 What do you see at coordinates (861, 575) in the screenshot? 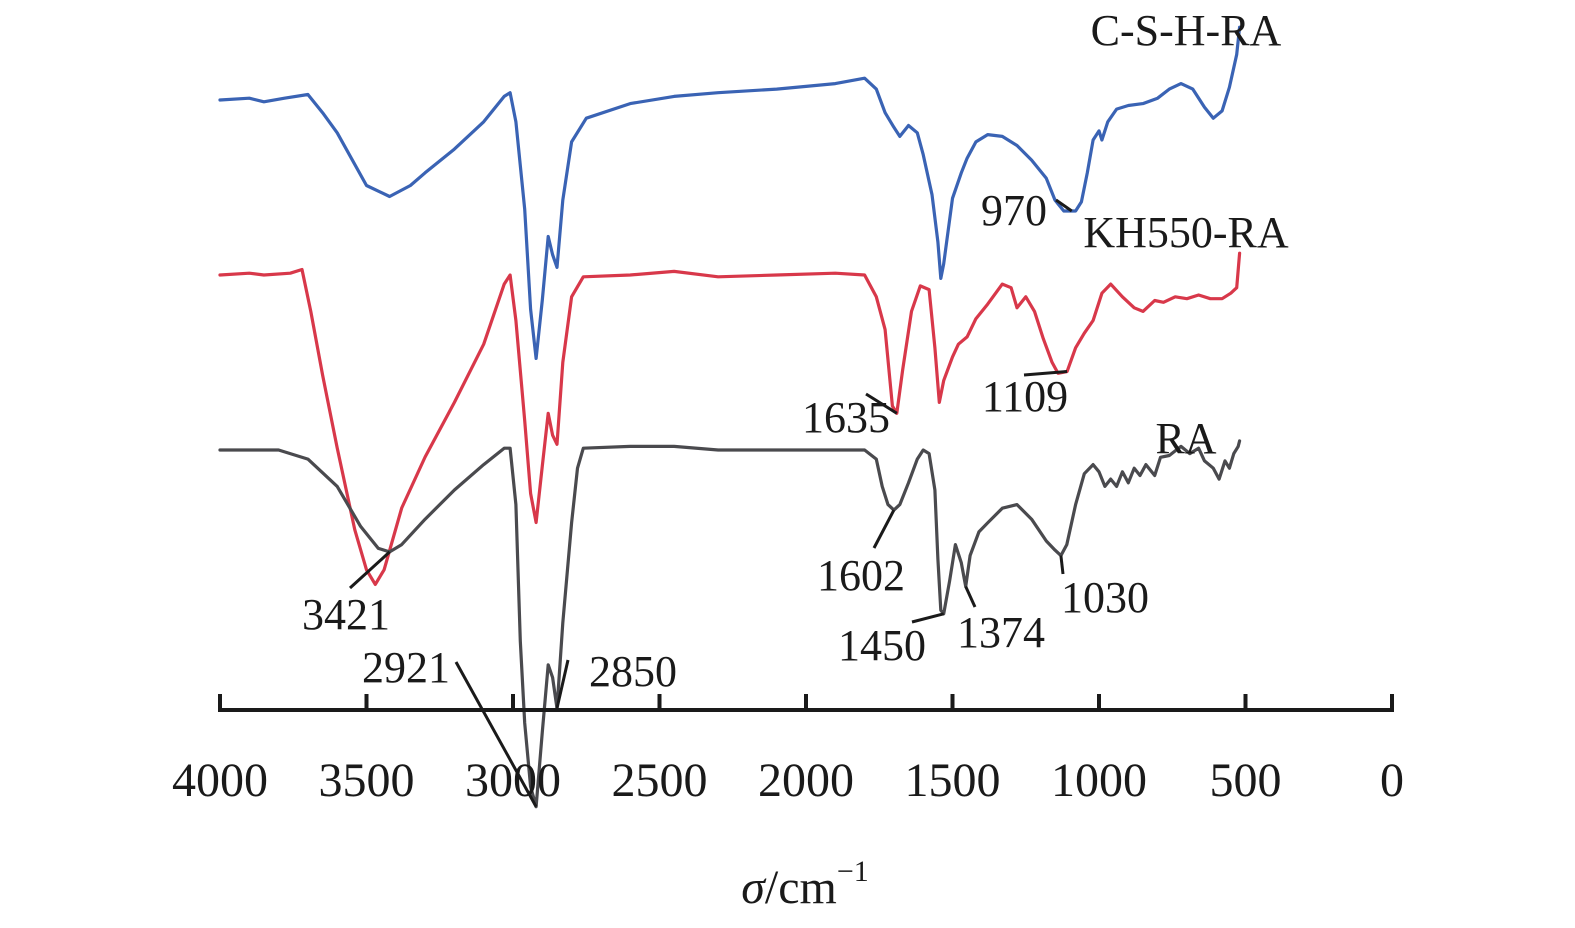
I see `peak-label-1602: 1602` at bounding box center [861, 575].